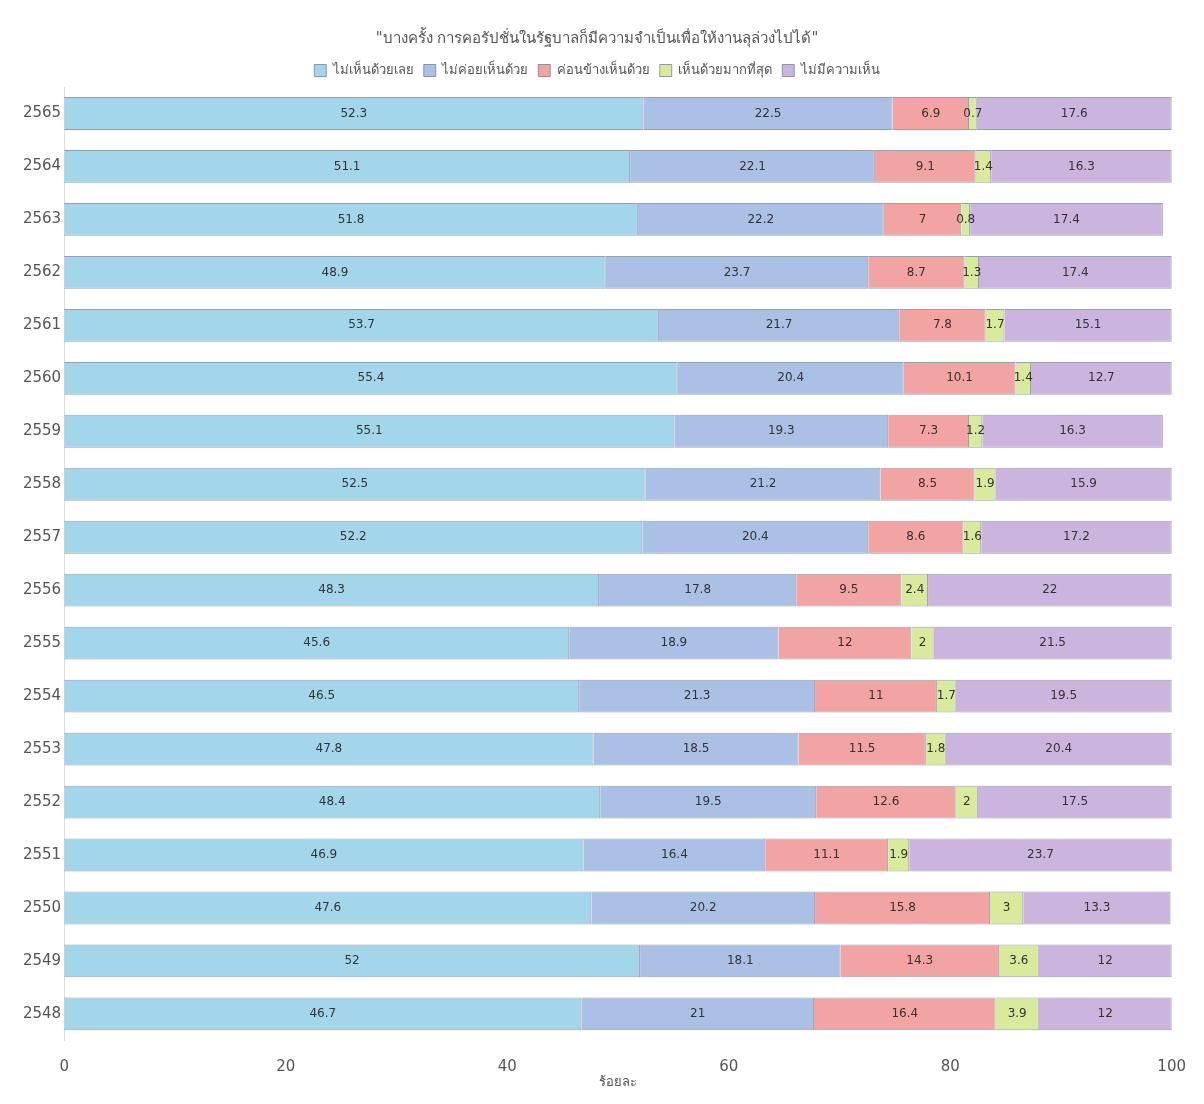 This screenshot has width=1204, height=1104. Describe the element at coordinates (507, 1066) in the screenshot. I see `x-tick-label: 40` at that location.